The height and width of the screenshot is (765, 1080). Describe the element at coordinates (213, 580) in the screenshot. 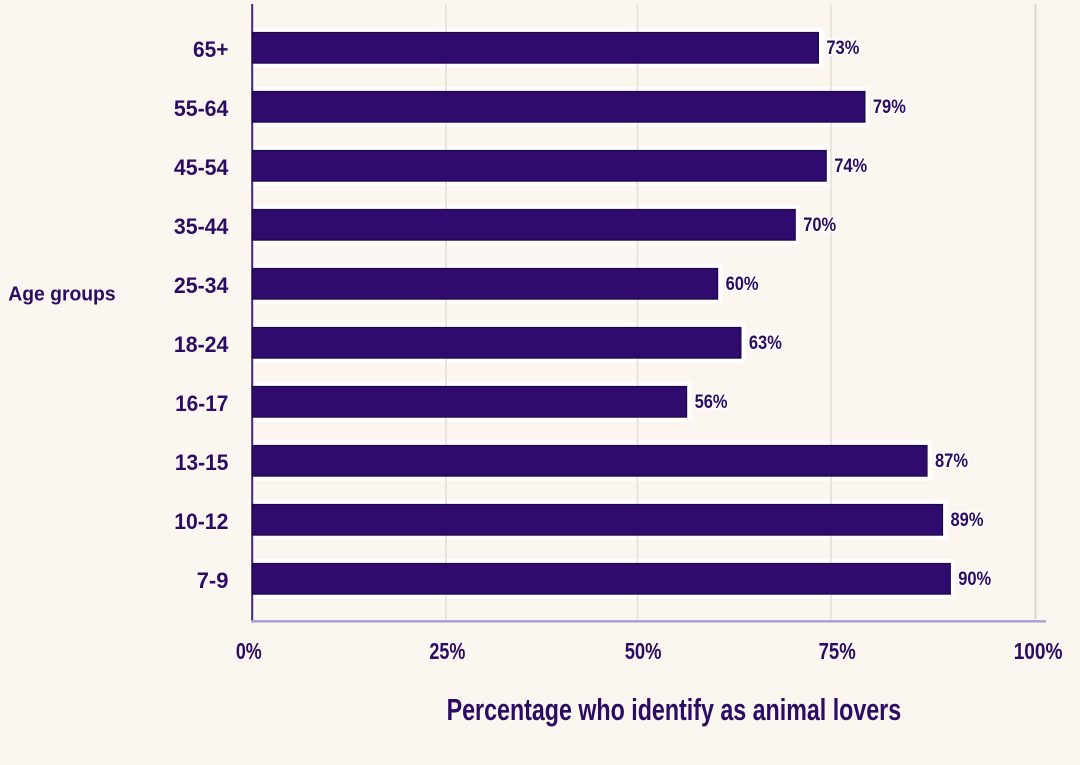

I see `svg-text: 7-9` at that location.